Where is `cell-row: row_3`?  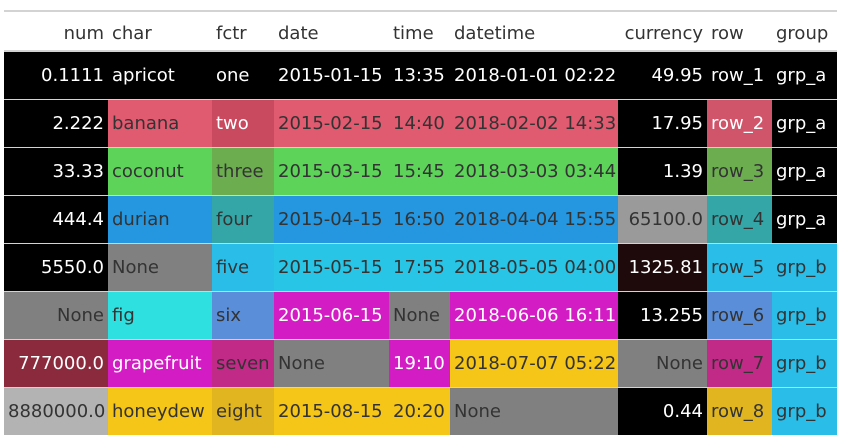
cell-row: row_3 is located at coordinates (739, 170).